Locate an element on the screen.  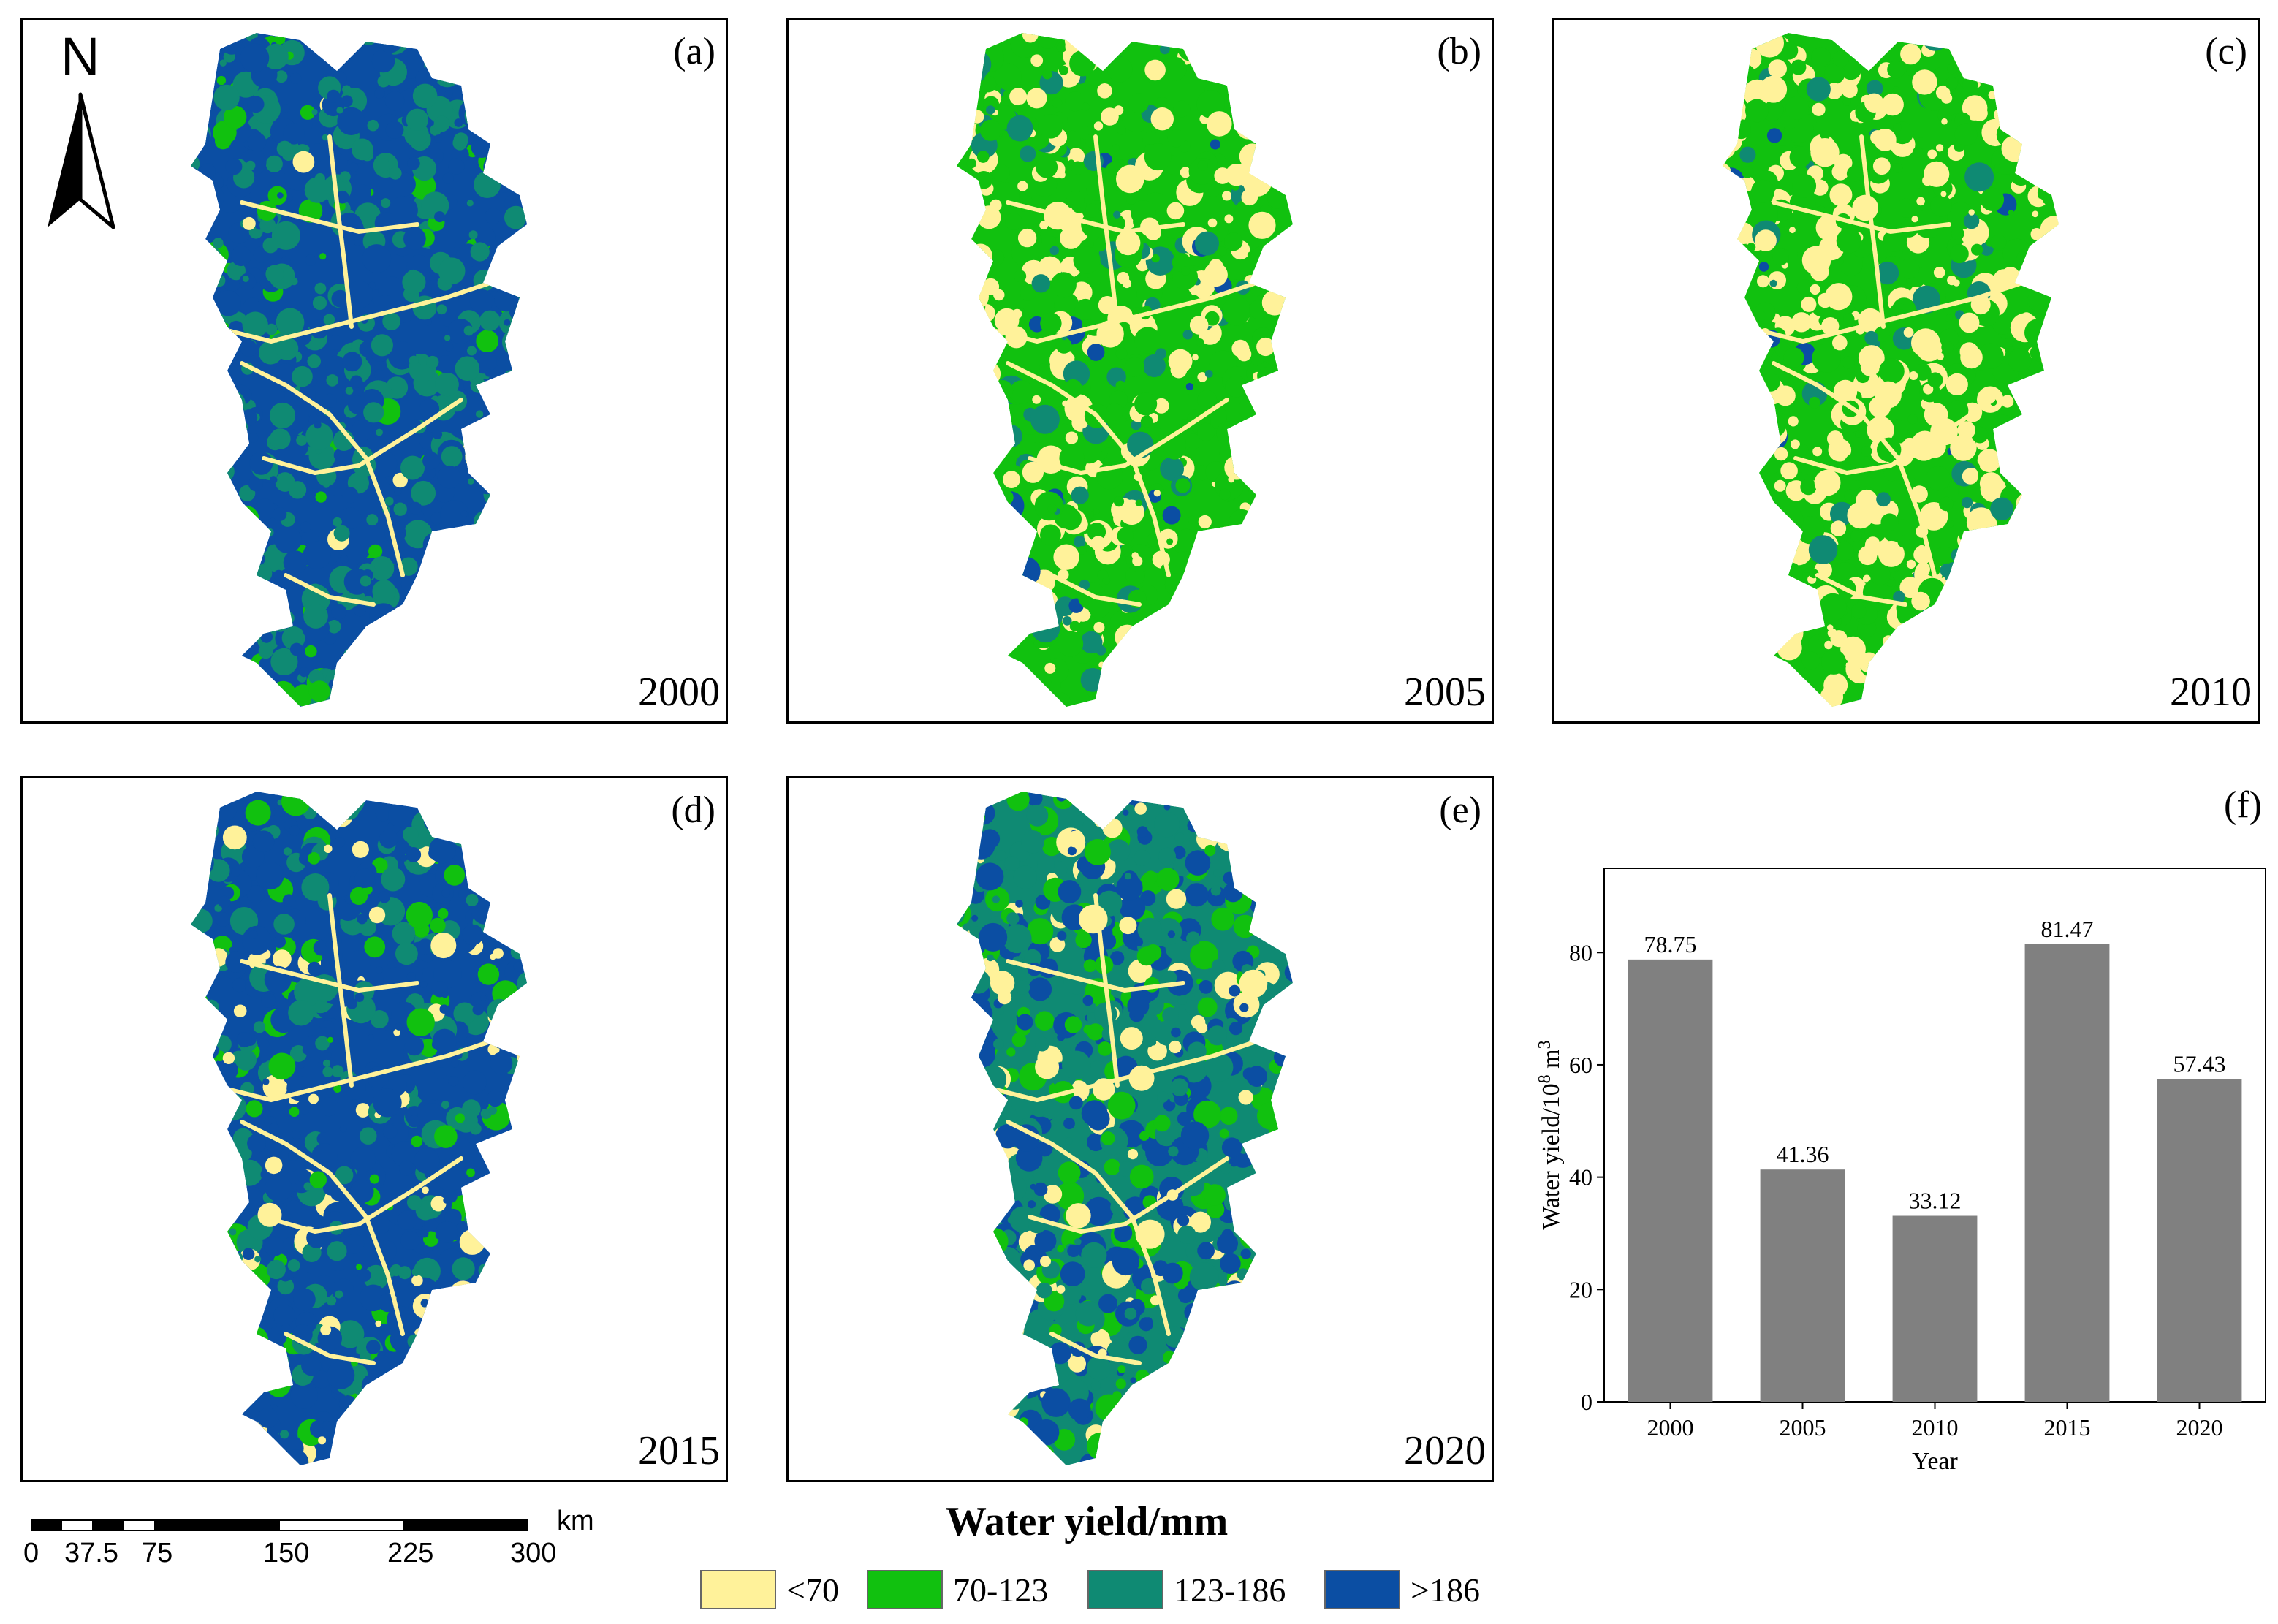
legend-item-lt70: <70 is located at coordinates (770, 1590).